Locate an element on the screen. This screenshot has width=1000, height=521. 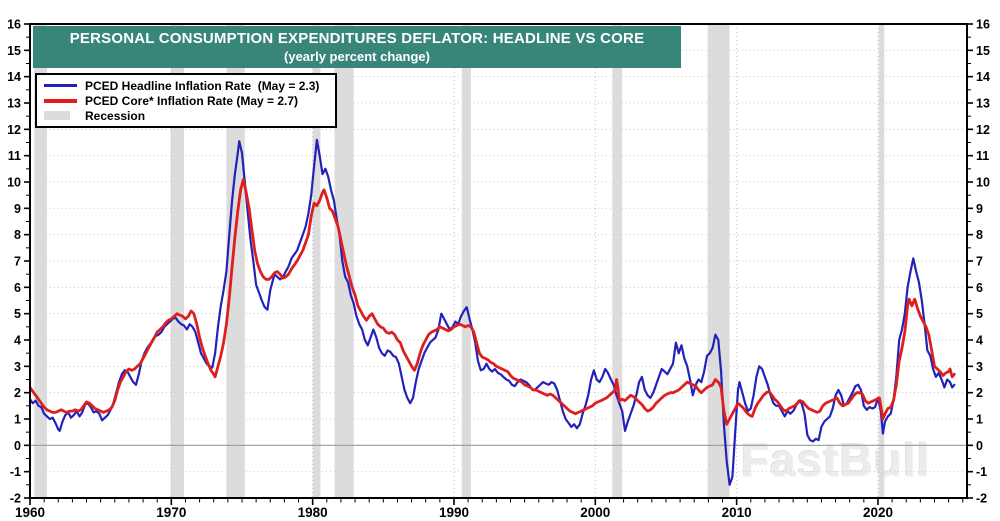
y-axis-label-left: 1 is located at coordinates (17, 420).